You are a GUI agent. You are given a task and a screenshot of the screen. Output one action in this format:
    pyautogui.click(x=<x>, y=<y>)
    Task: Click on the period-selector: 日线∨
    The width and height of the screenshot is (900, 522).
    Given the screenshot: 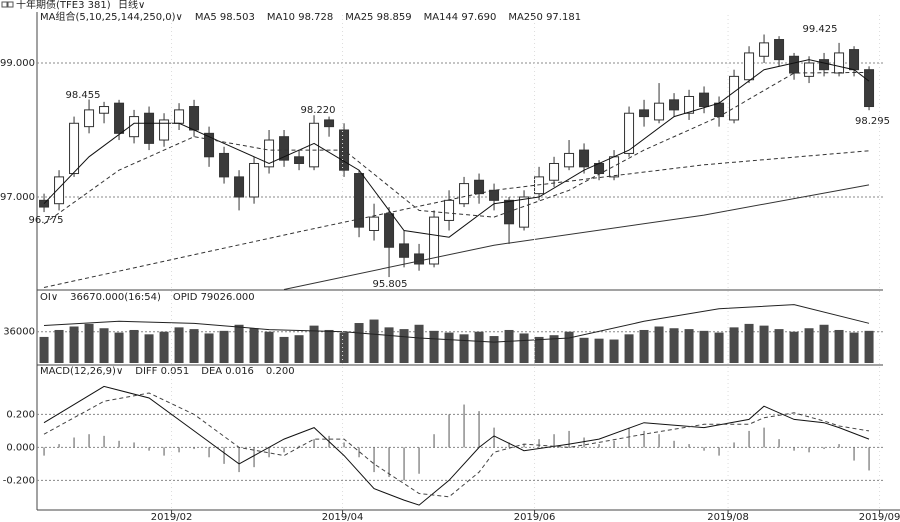 What is the action you would take?
    pyautogui.click(x=131, y=5)
    